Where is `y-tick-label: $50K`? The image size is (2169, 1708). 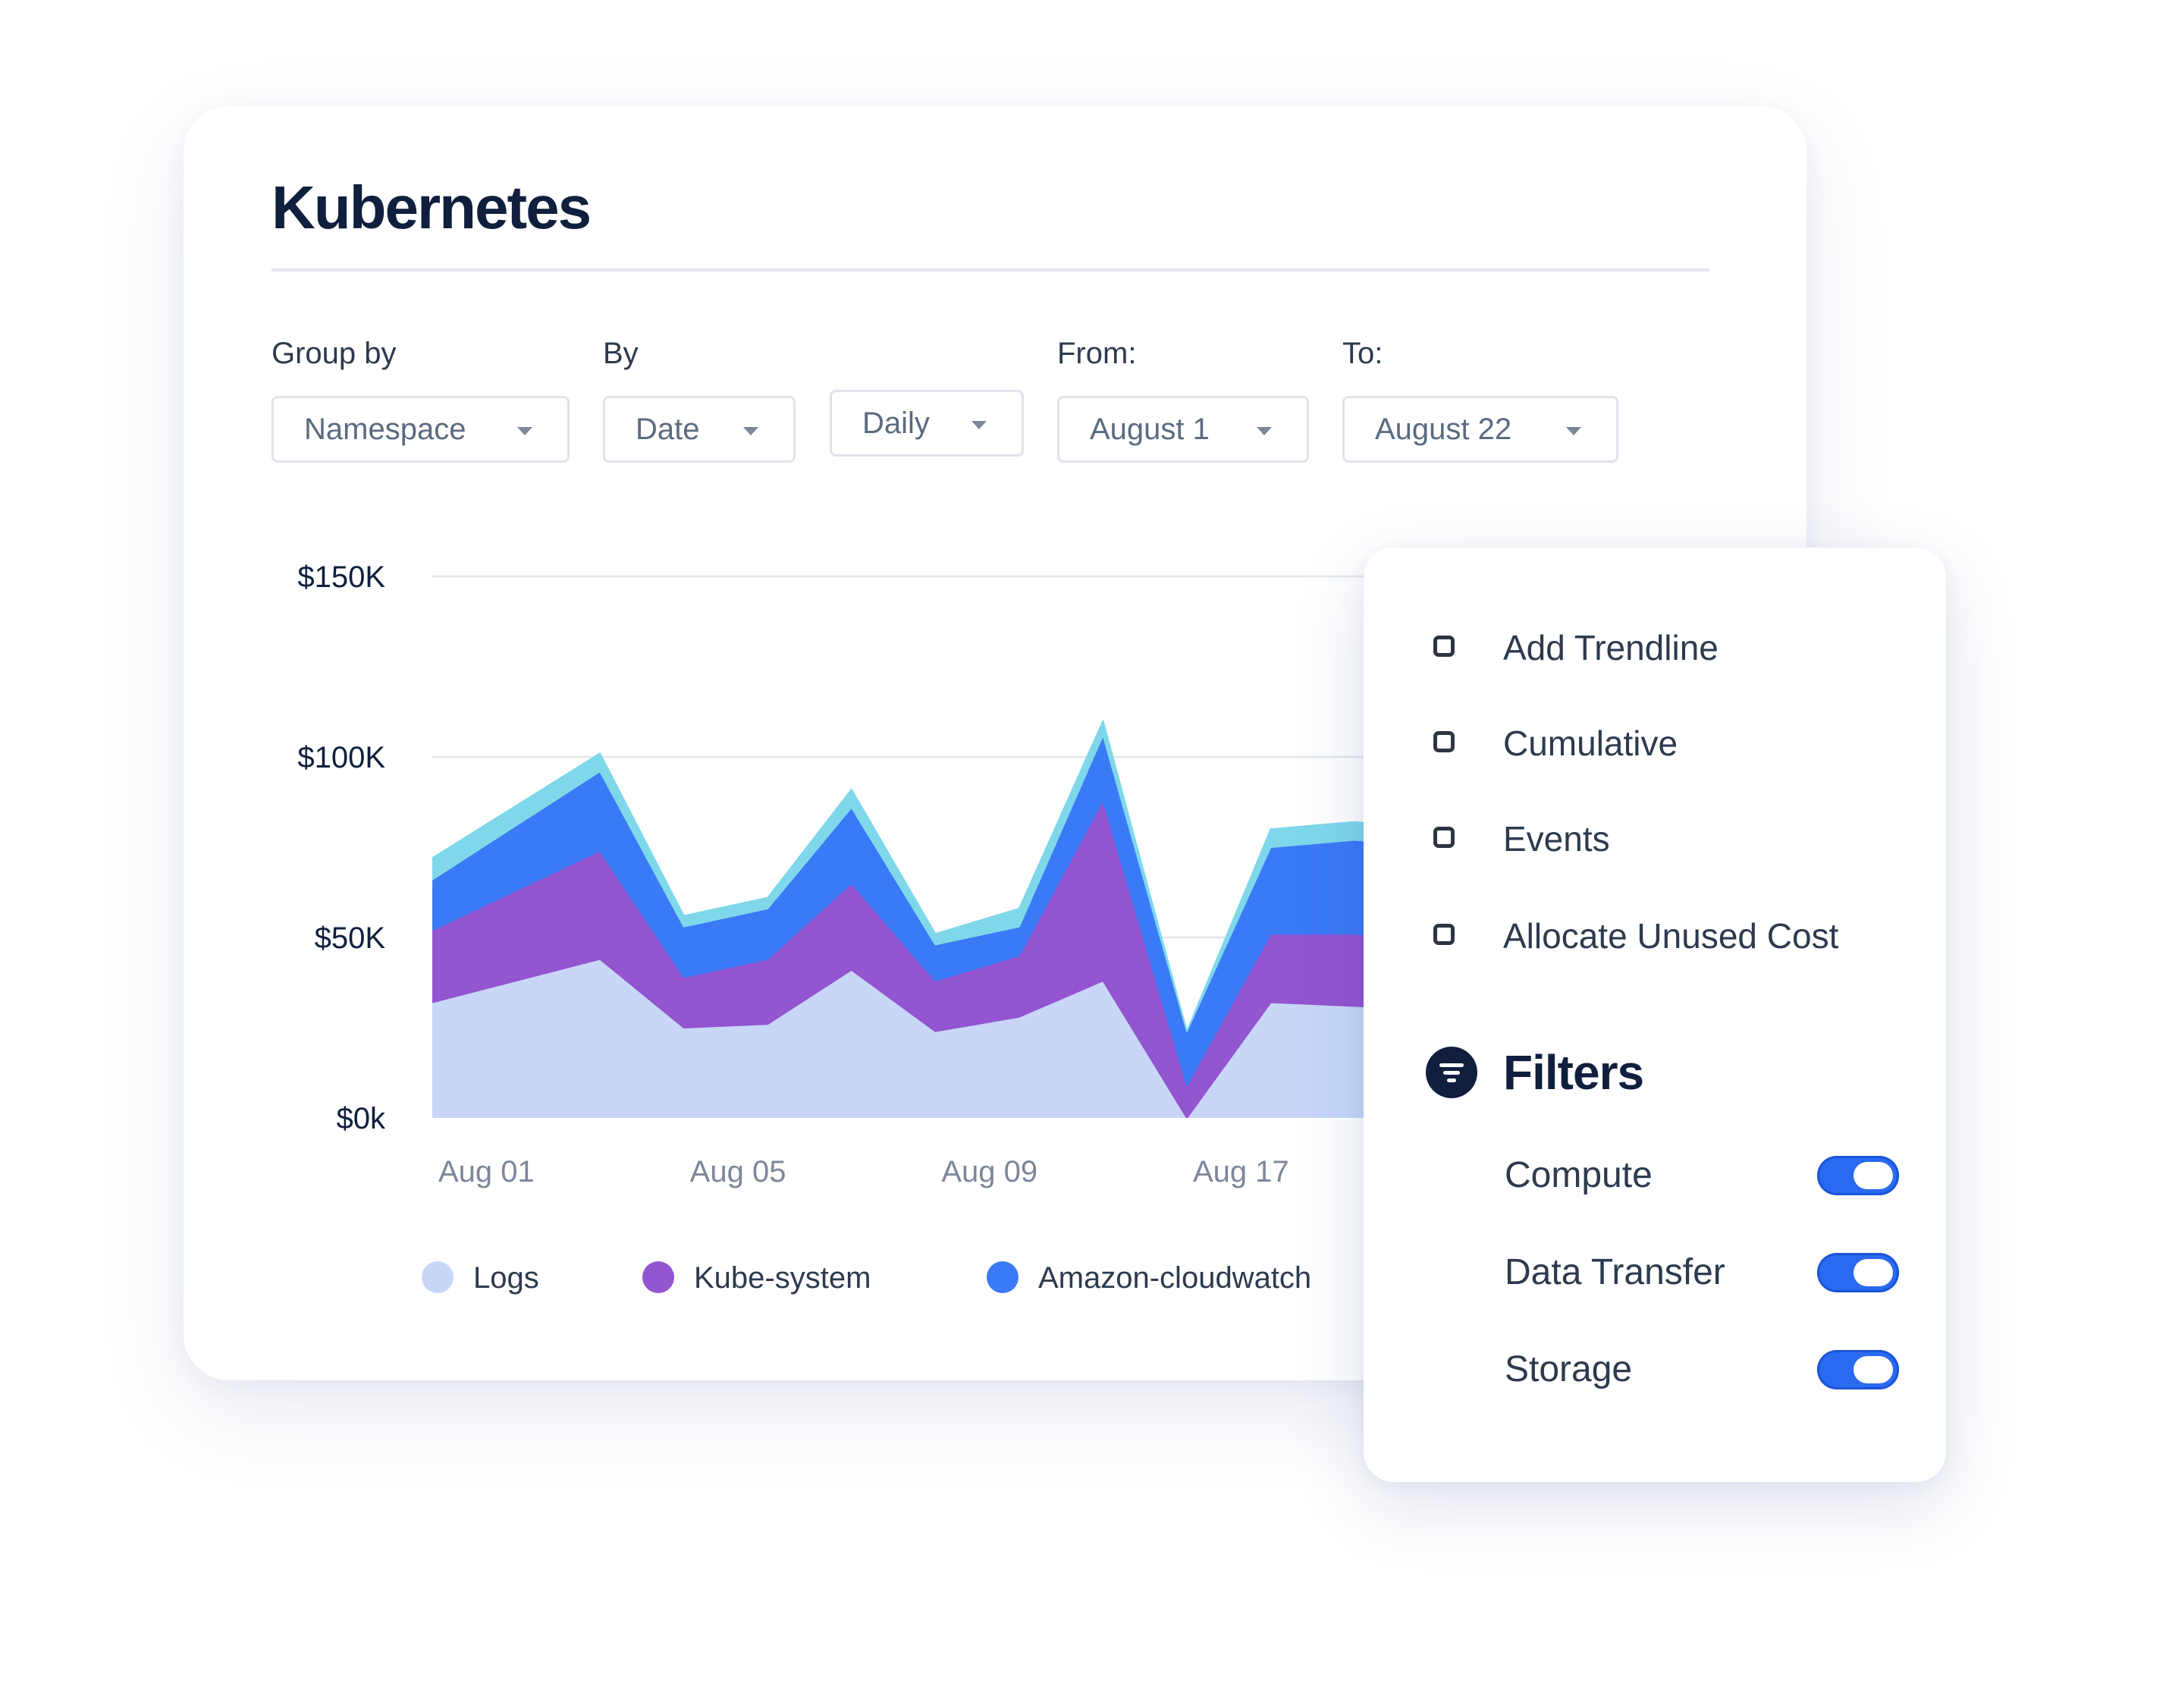 y-tick-label: $50K is located at coordinates (350, 938).